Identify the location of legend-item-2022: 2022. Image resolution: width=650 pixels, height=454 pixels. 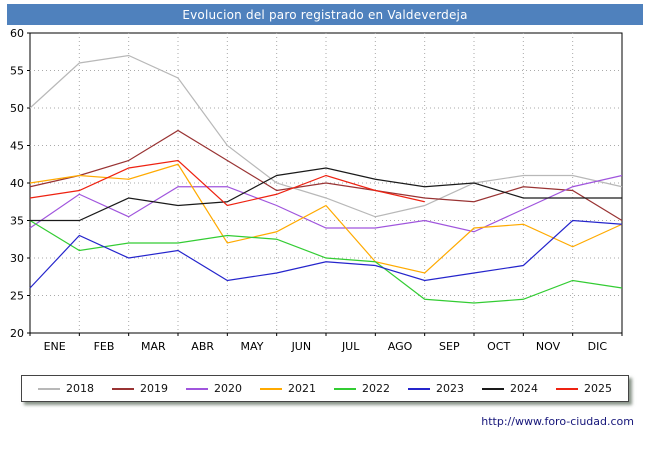
(362, 388).